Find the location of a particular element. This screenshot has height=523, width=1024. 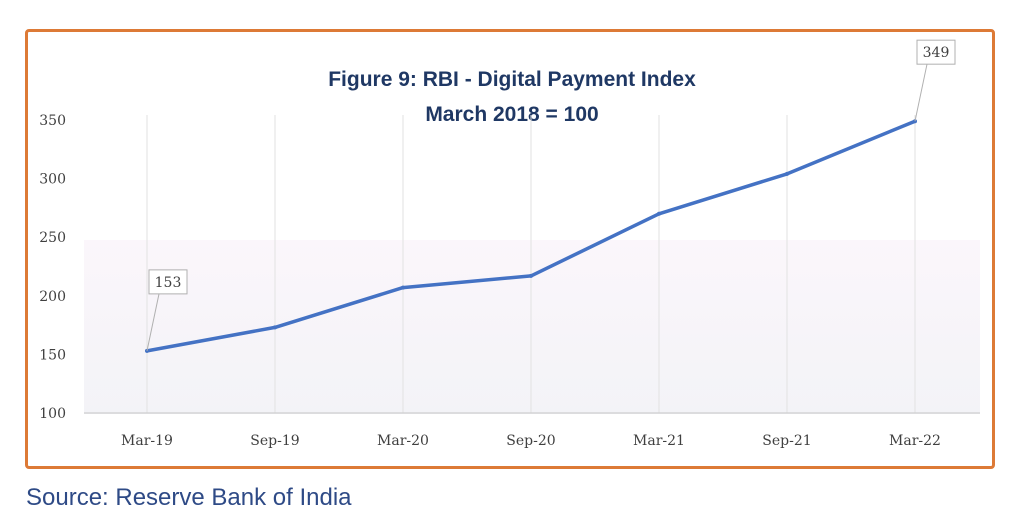

x-tick-label: Mar-19 is located at coordinates (147, 441).